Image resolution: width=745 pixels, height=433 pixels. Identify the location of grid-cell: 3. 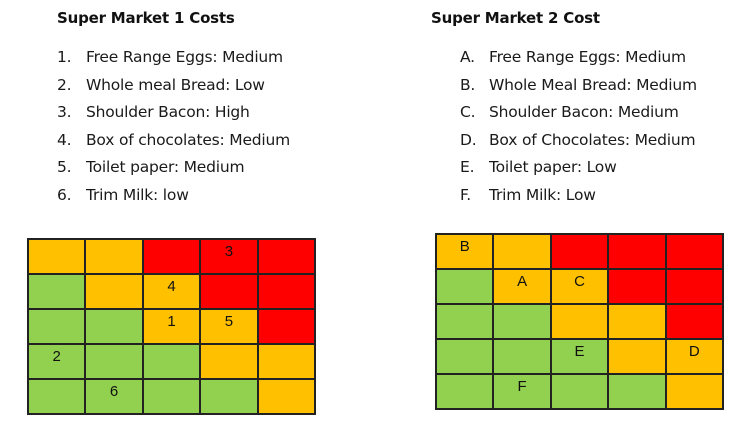
(229, 256).